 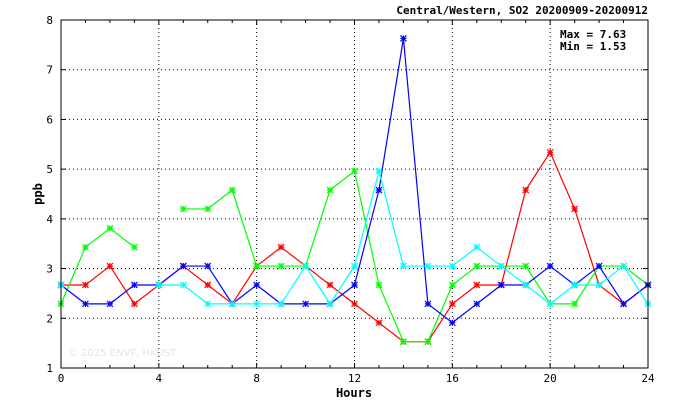 I want to click on y-tick-label: 4, so click(x=49, y=219).